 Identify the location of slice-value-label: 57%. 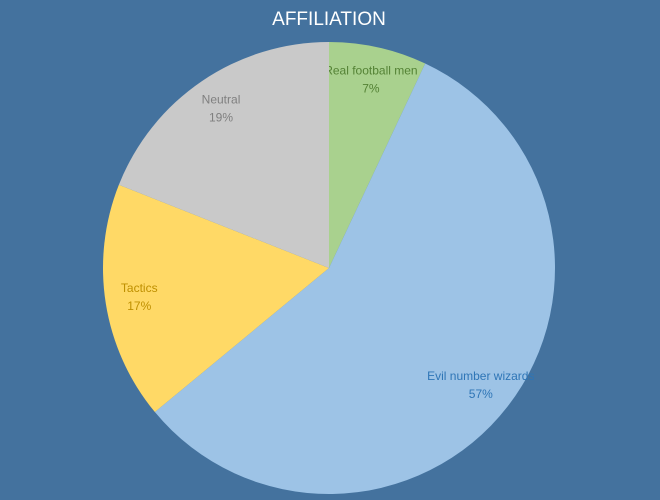
(481, 394).